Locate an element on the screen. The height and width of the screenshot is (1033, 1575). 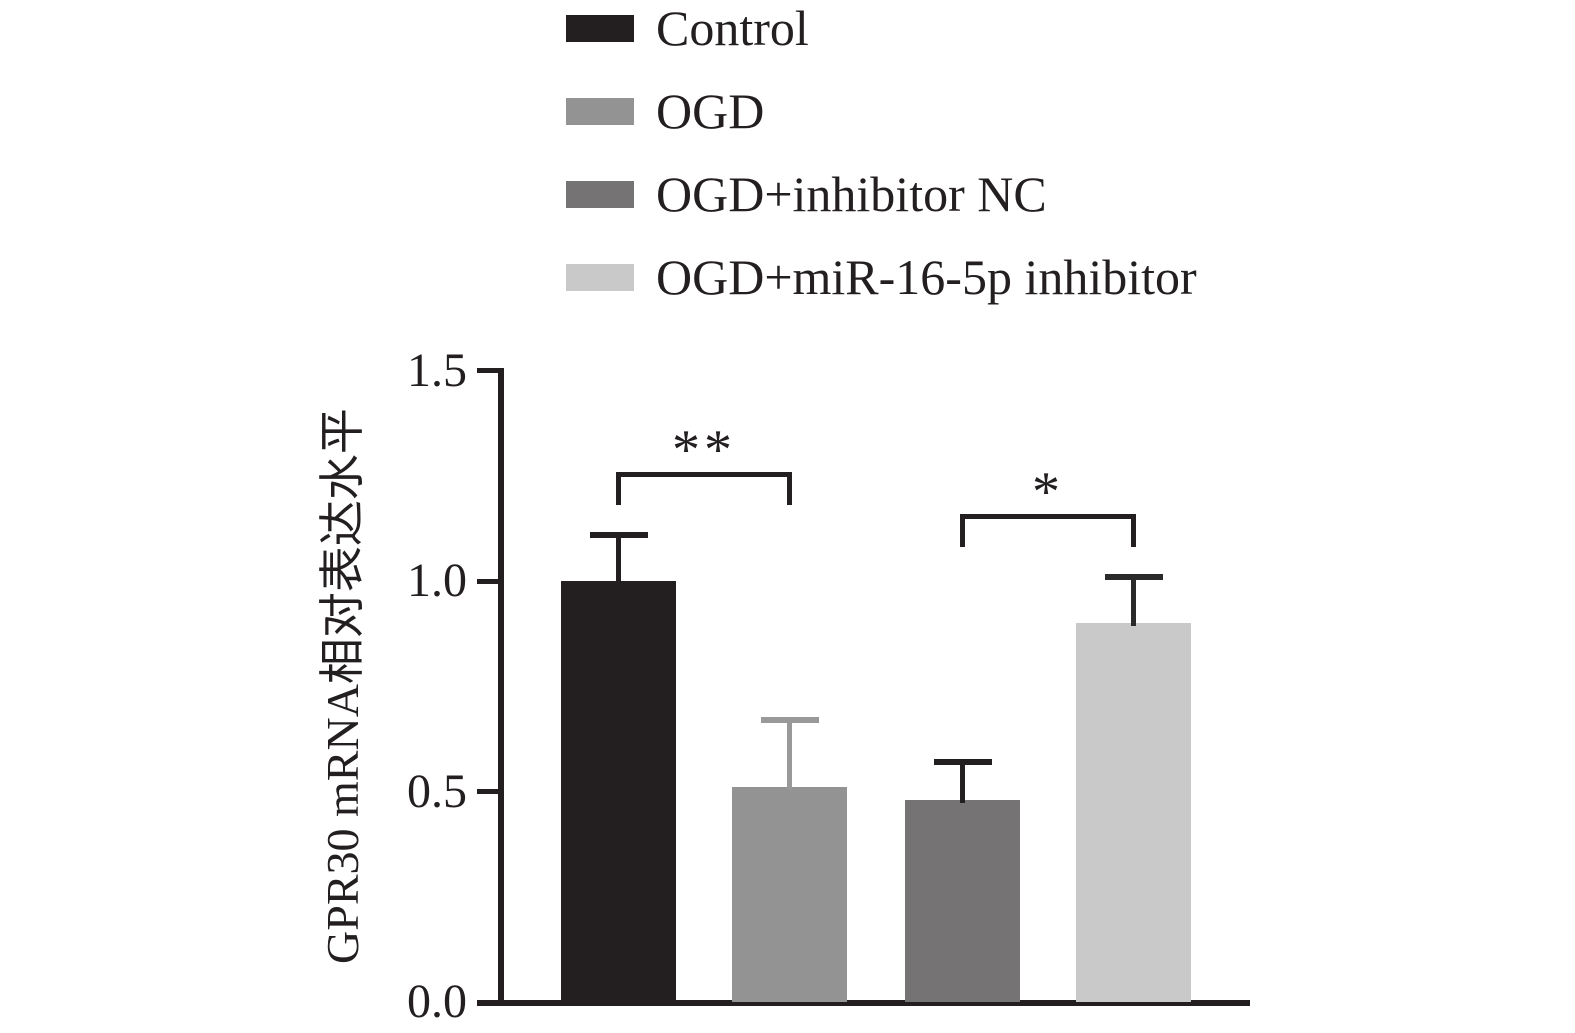
significance-label: * is located at coordinates (1048, 491).